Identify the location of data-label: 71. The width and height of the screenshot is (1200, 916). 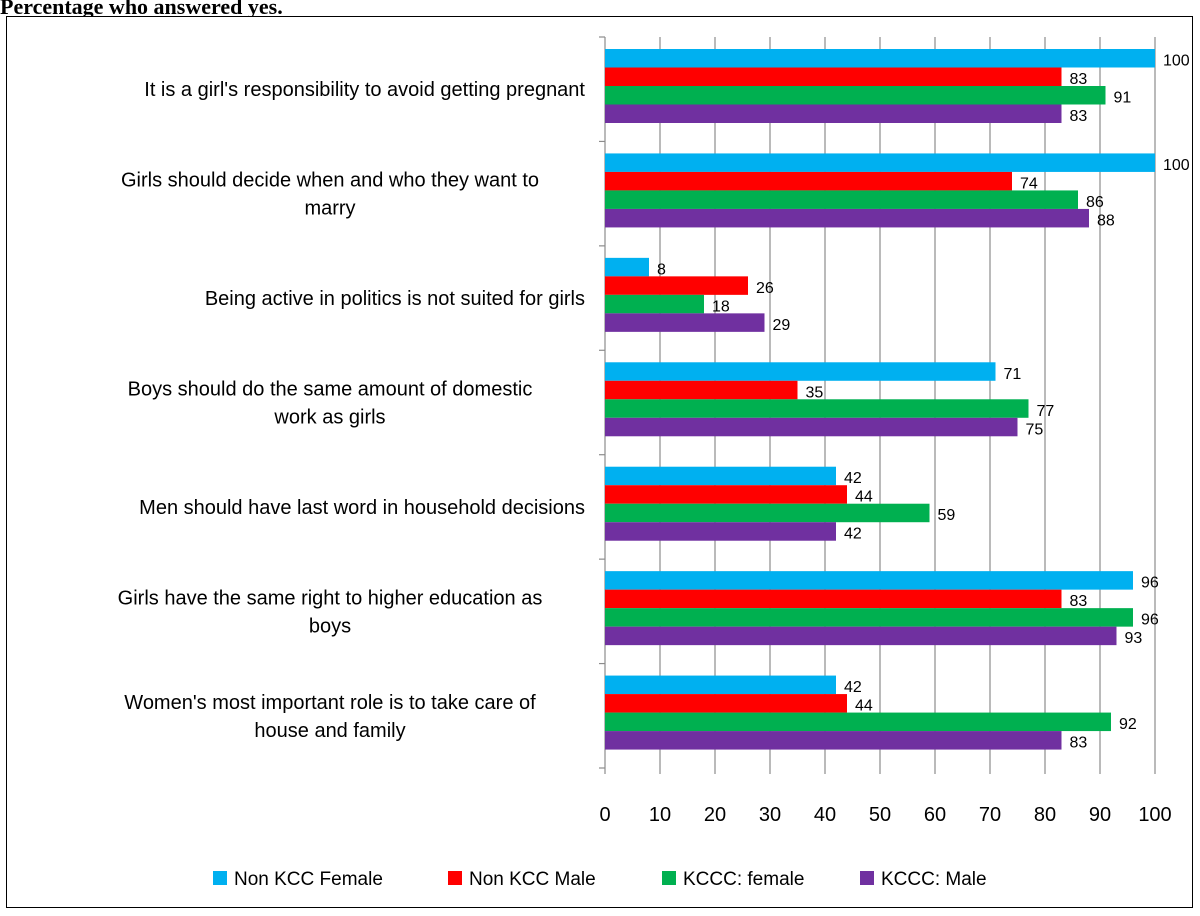
(1013, 374).